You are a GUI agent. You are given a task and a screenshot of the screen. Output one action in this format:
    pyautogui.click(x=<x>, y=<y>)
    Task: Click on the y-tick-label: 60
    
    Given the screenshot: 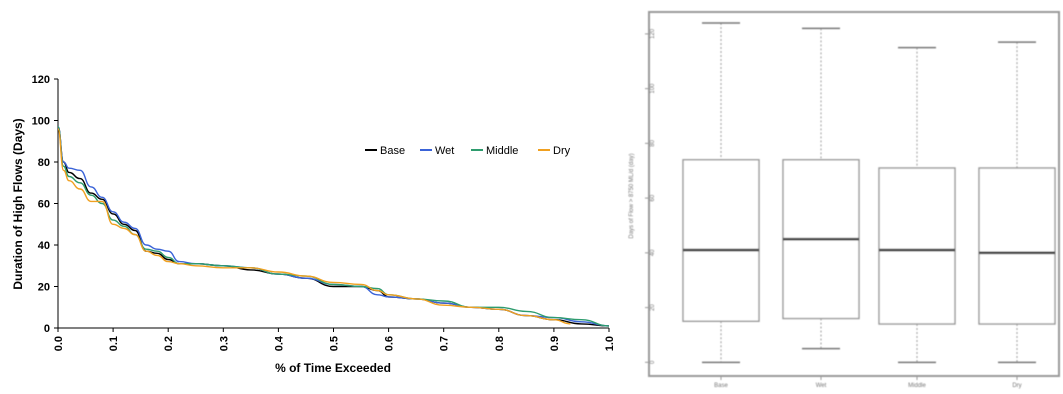 What is the action you would take?
    pyautogui.click(x=44, y=205)
    